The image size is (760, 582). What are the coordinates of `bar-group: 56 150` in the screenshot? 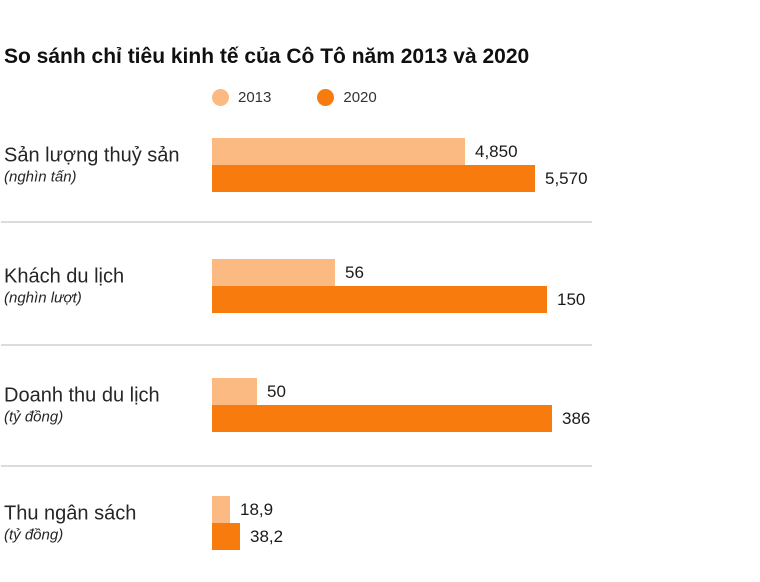 It's located at (398, 286).